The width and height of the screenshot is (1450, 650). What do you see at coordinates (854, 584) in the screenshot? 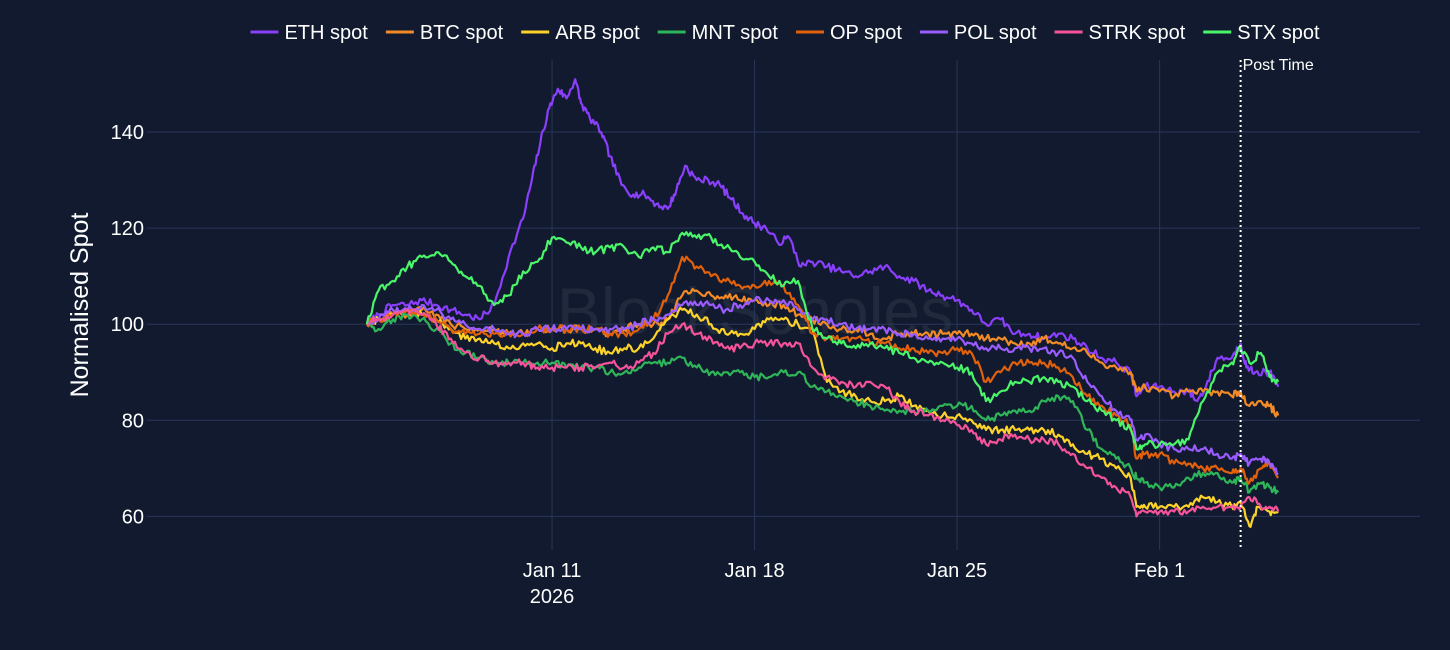
I see `x-tick-labels: Jan 11 2026 Jan 18 Jan 25 Feb 1` at bounding box center [854, 584].